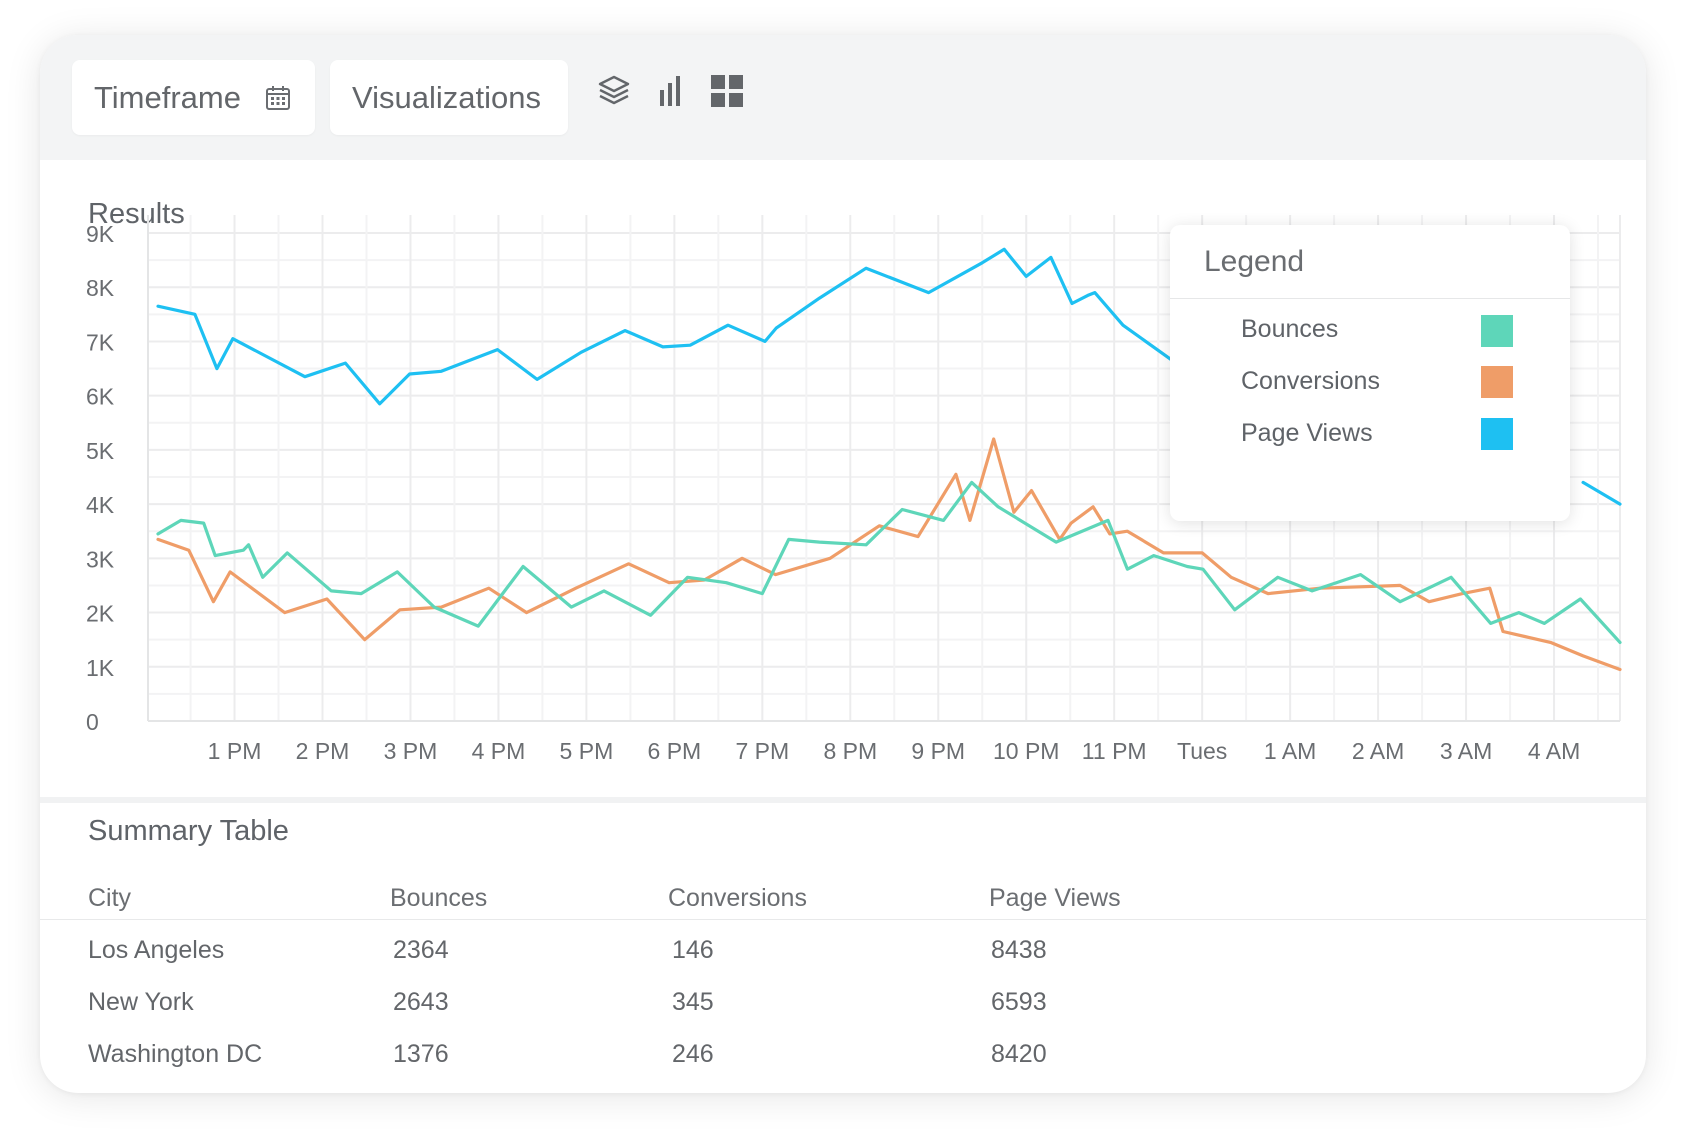  Describe the element at coordinates (1019, 950) in the screenshot. I see `cell-page-views: 8438` at that location.